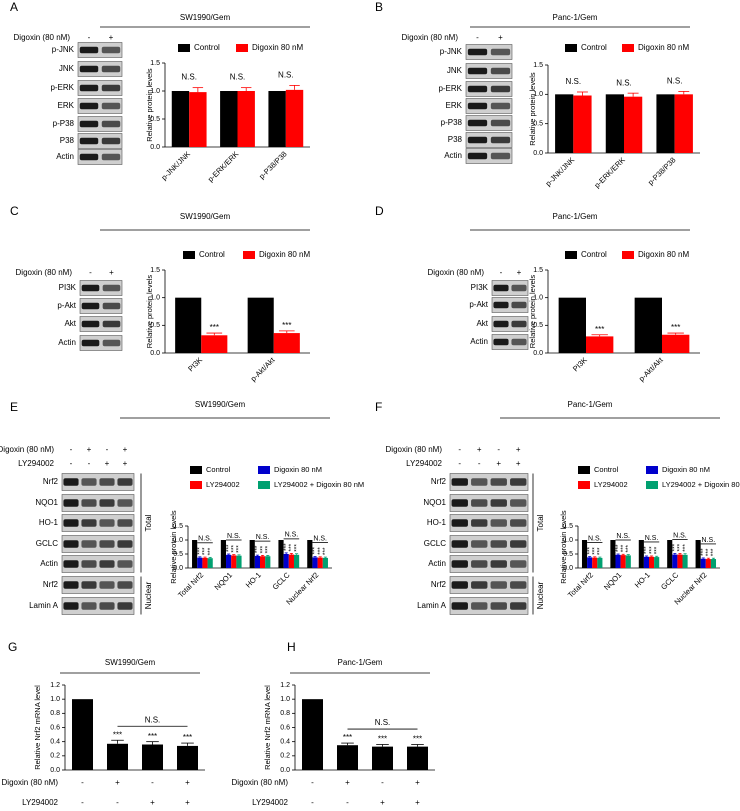  I want to click on blot-label: Akt, so click(70, 323).